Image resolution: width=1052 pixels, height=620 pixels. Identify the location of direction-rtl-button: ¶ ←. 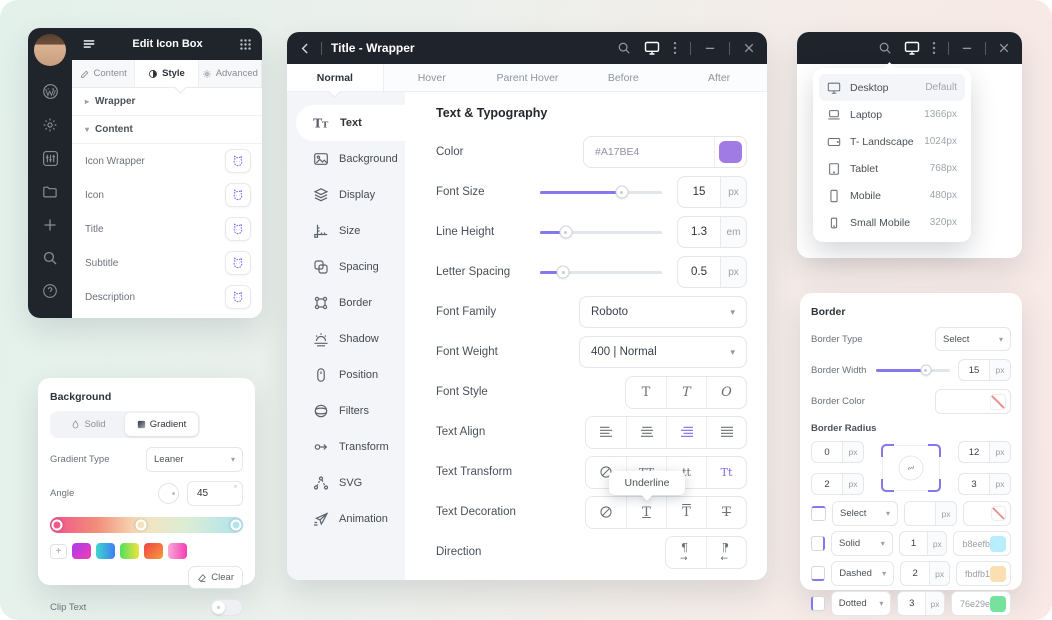
(726, 552).